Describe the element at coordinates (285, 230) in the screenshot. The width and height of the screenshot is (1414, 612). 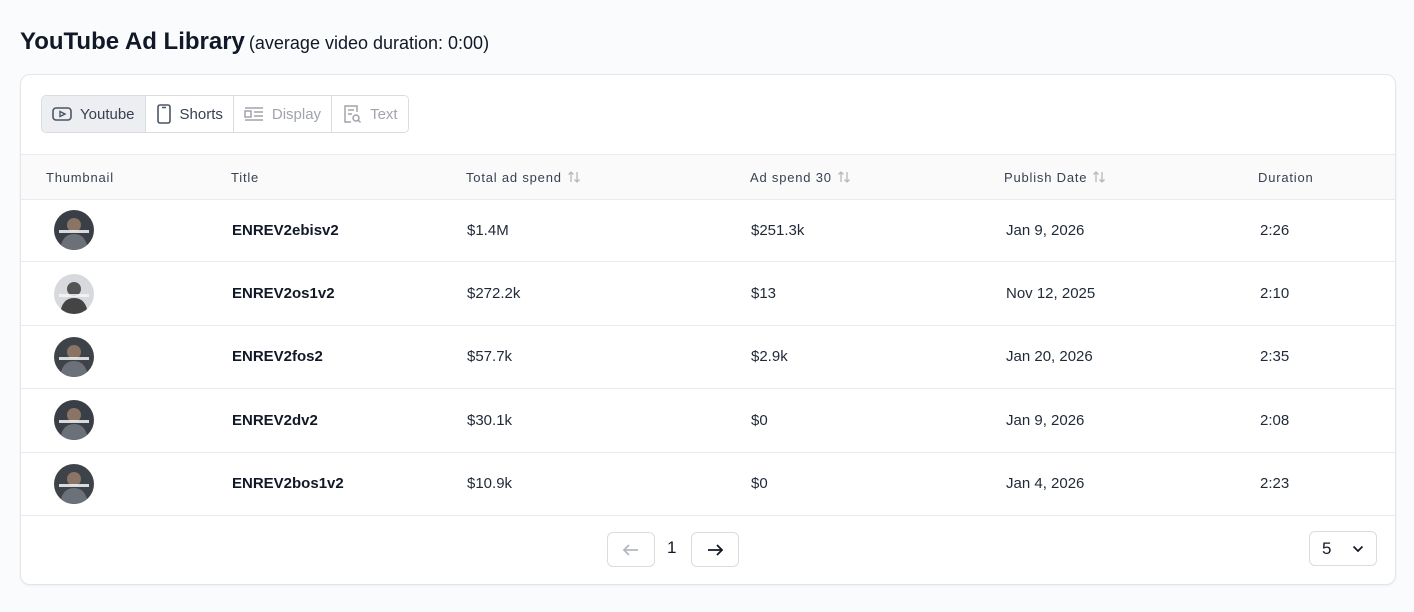
I see `title-cell: ENREV2ebisv2` at that location.